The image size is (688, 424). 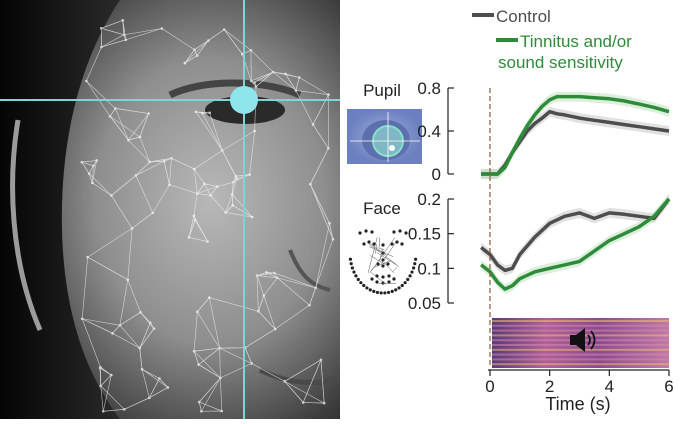 I want to click on sound-spectrogram, so click(x=580, y=343).